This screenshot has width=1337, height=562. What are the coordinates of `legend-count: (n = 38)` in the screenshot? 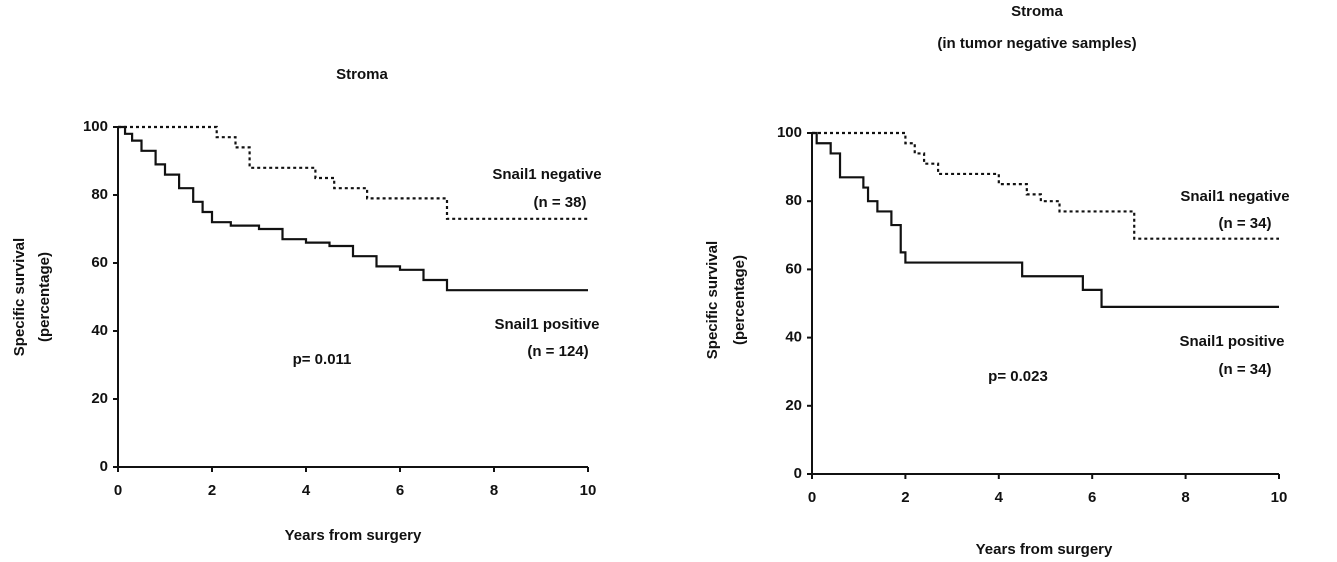 It's located at (560, 202).